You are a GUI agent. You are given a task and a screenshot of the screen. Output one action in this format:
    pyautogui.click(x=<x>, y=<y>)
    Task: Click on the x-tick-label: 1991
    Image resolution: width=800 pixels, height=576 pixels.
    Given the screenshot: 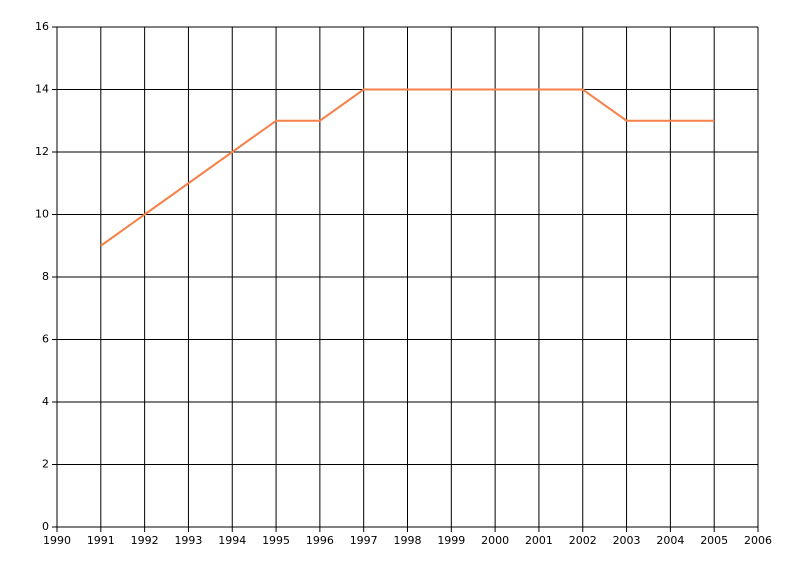 What is the action you would take?
    pyautogui.click(x=101, y=540)
    